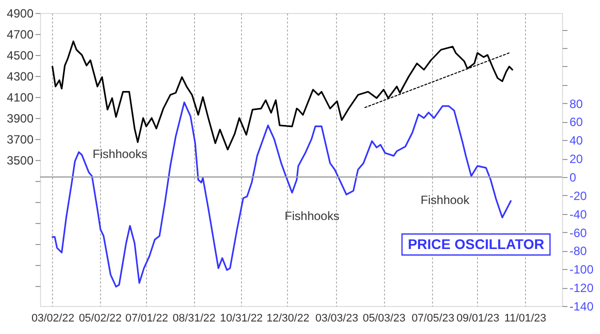  What do you see at coordinates (579, 233) in the screenshot?
I see `y2-tick-label: -60` at bounding box center [579, 233].